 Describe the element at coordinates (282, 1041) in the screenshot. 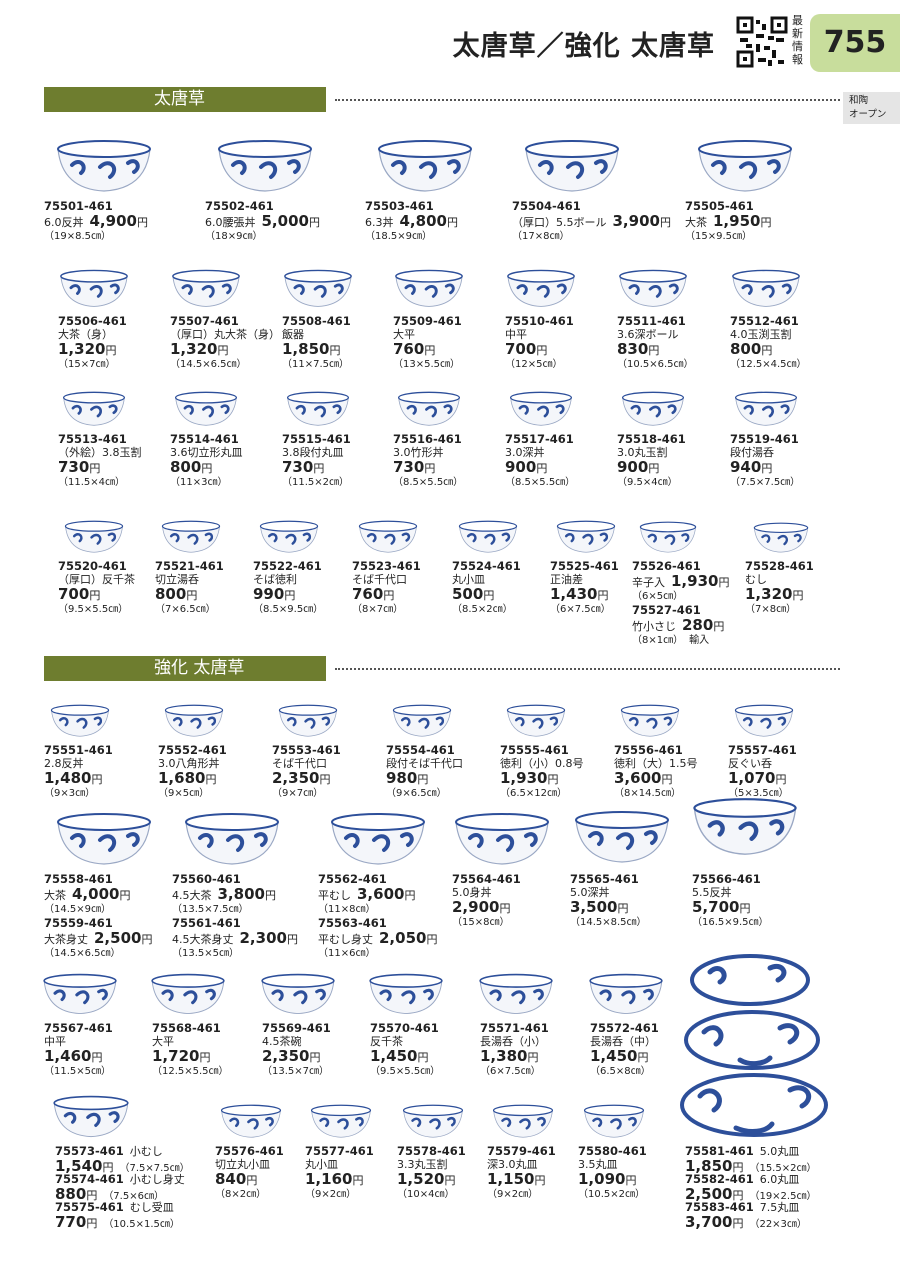

I see `product-name: 4.5茶碗` at that location.